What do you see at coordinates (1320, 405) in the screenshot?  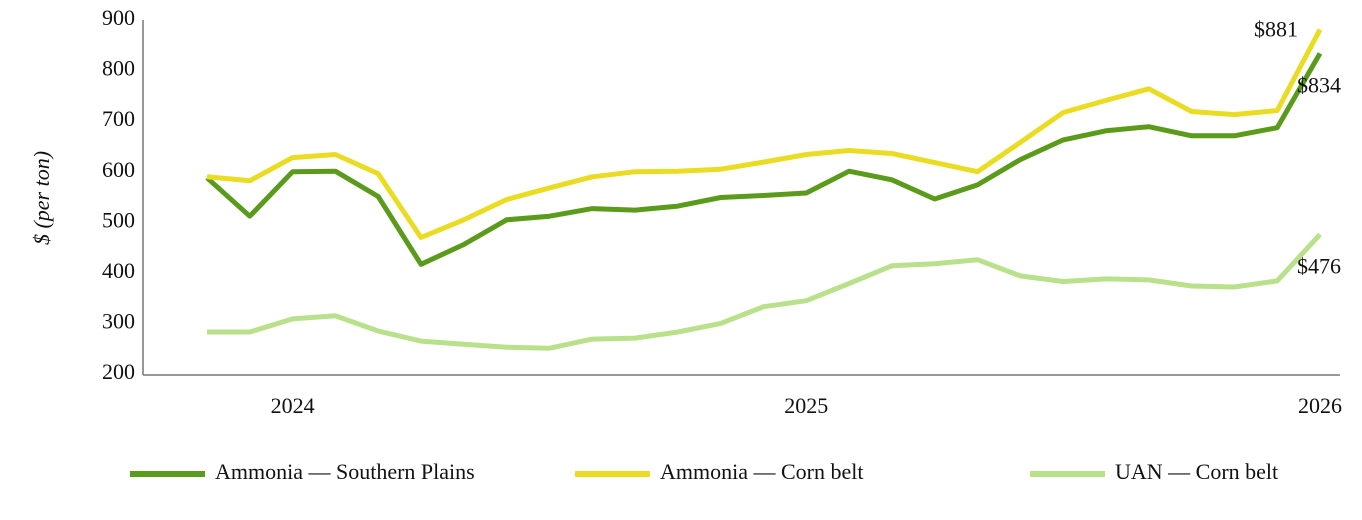 I see `x-tick-label: 2026` at bounding box center [1320, 405].